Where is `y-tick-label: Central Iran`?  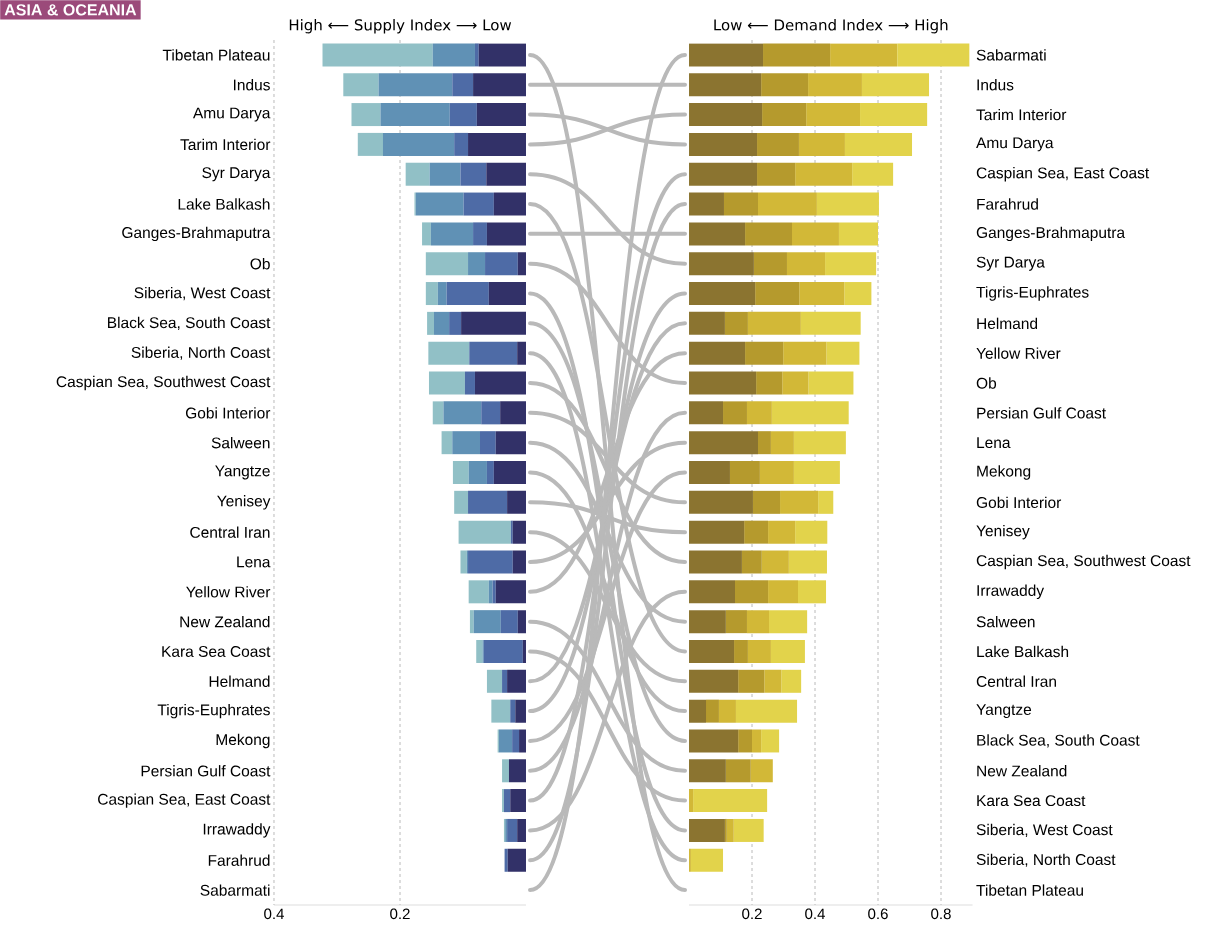 y-tick-label: Central Iran is located at coordinates (1016, 681).